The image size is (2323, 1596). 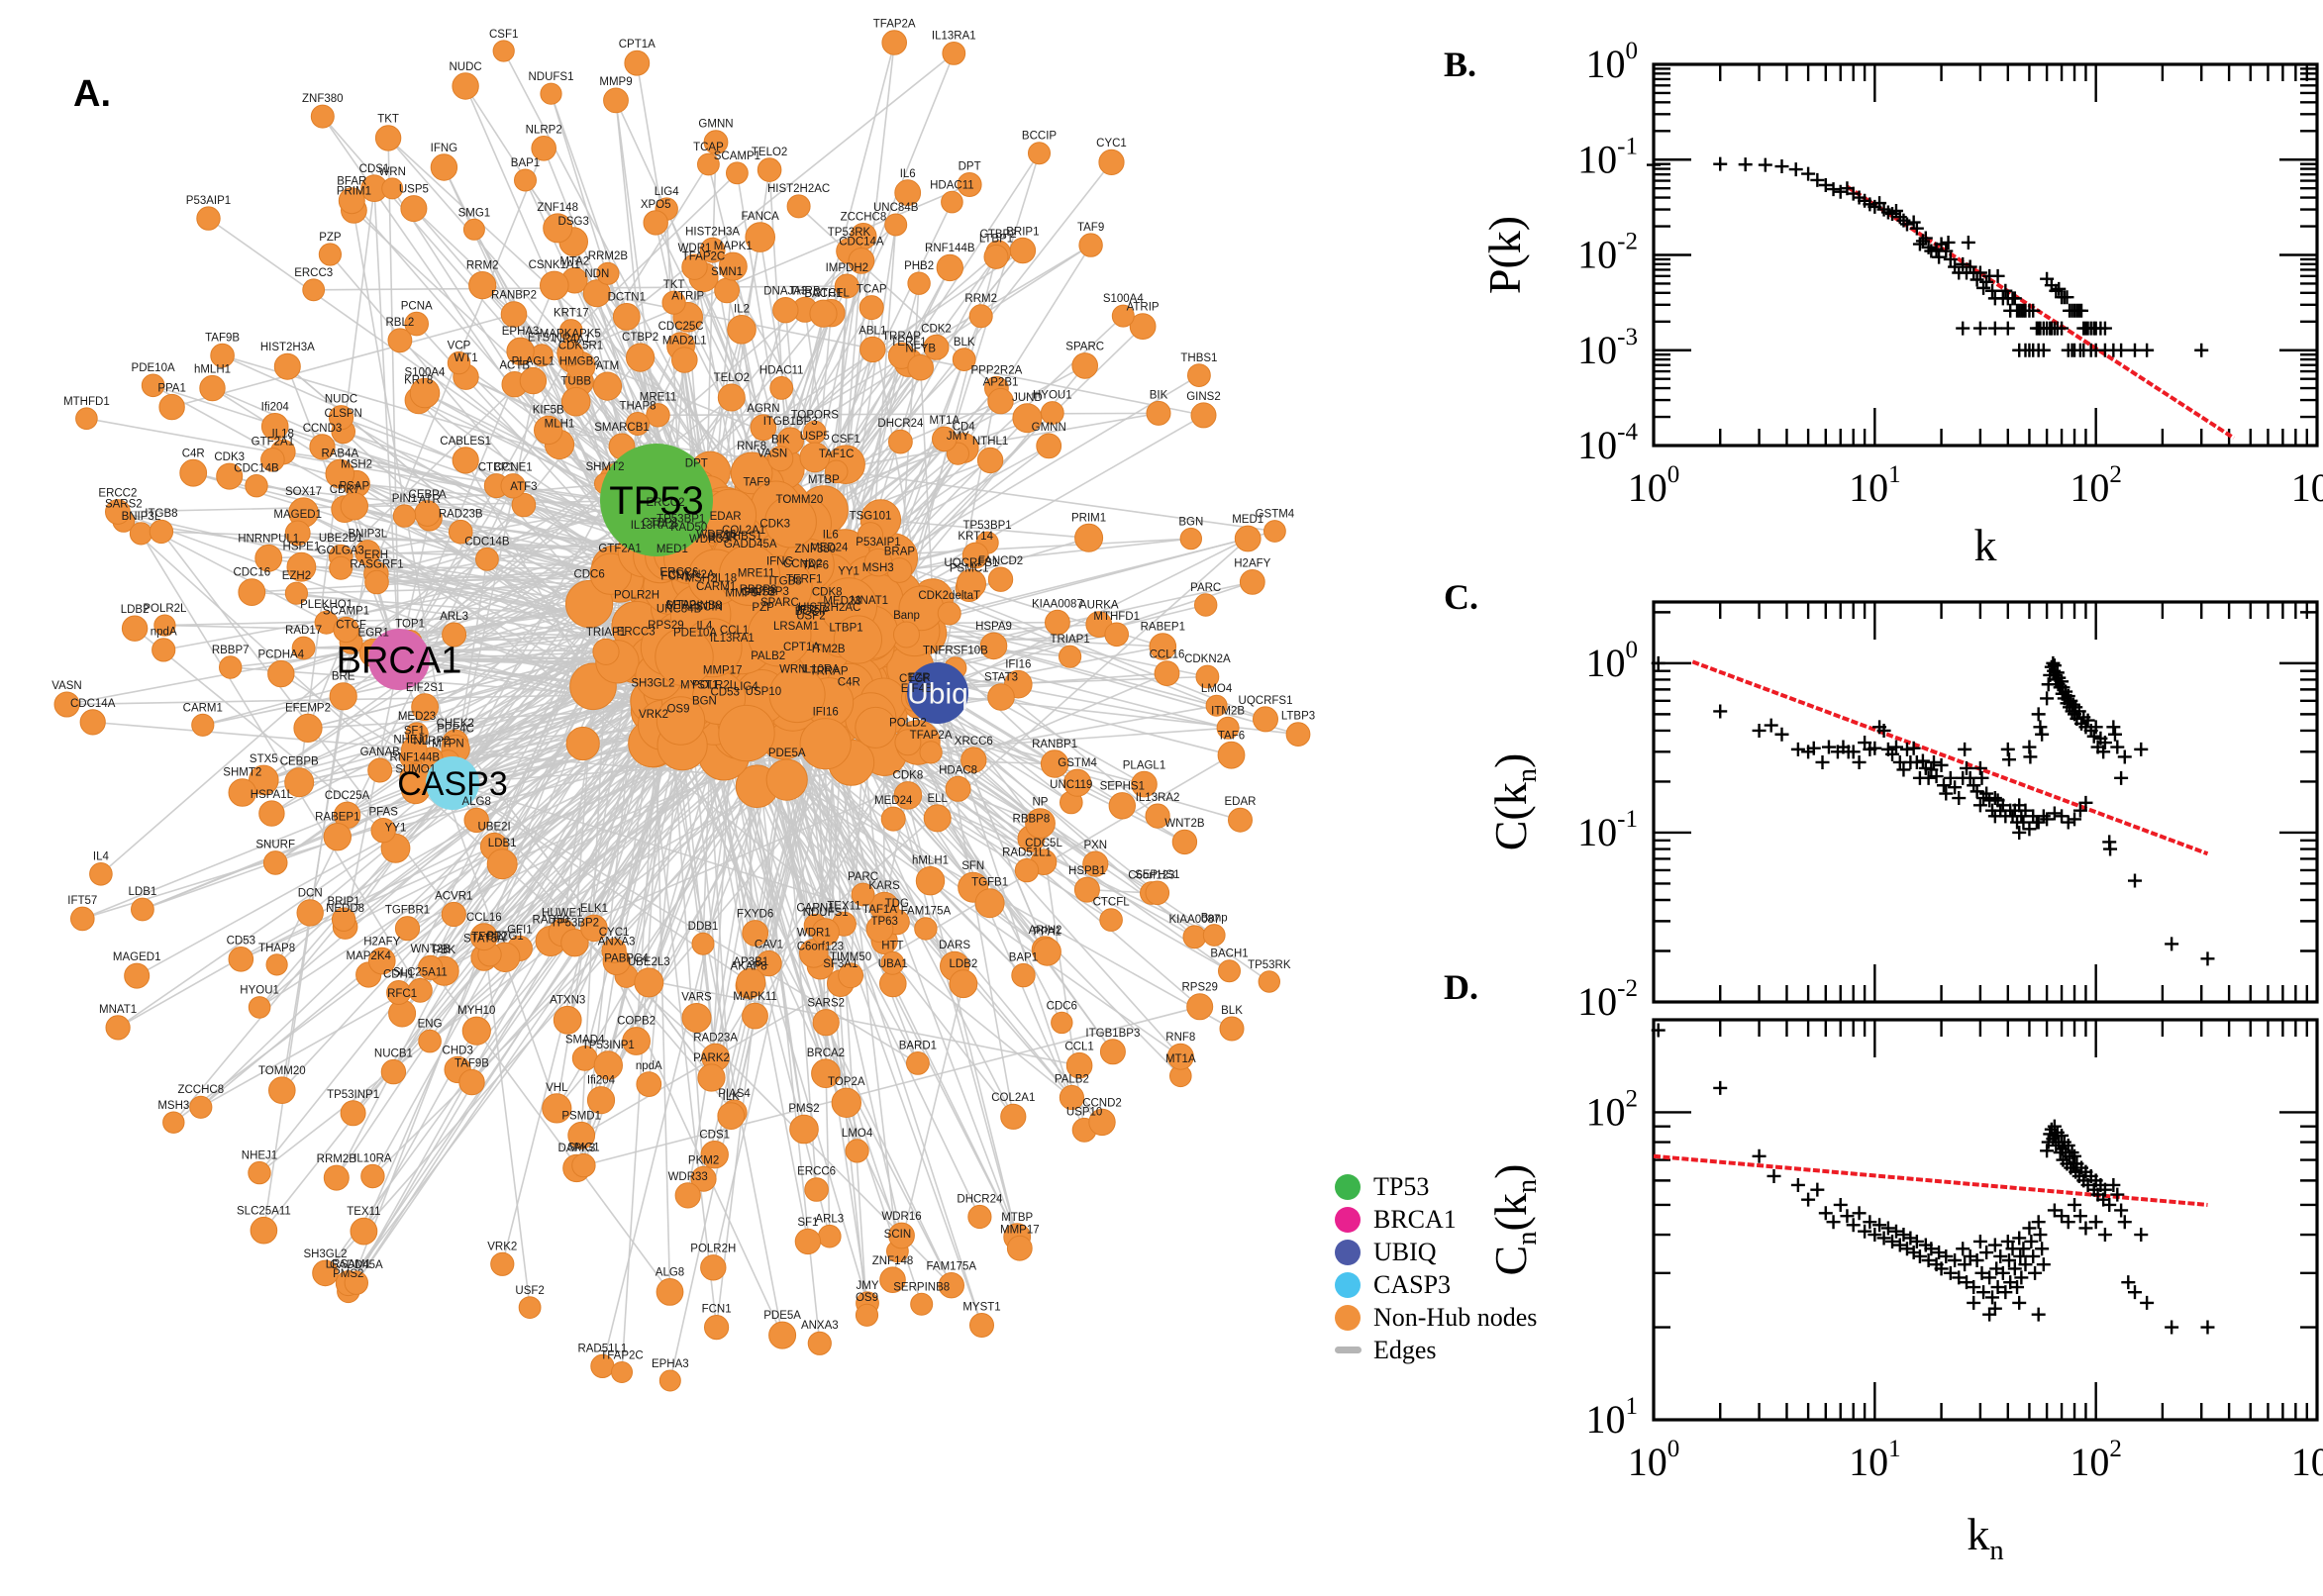 What do you see at coordinates (268, 539) in the screenshot?
I see `network-node-label: HNRNPUL1` at bounding box center [268, 539].